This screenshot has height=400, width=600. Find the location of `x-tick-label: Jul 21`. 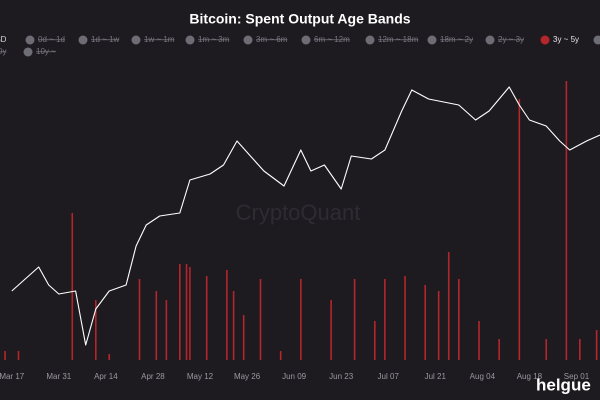

x-tick-label: Jul 21 is located at coordinates (436, 376).